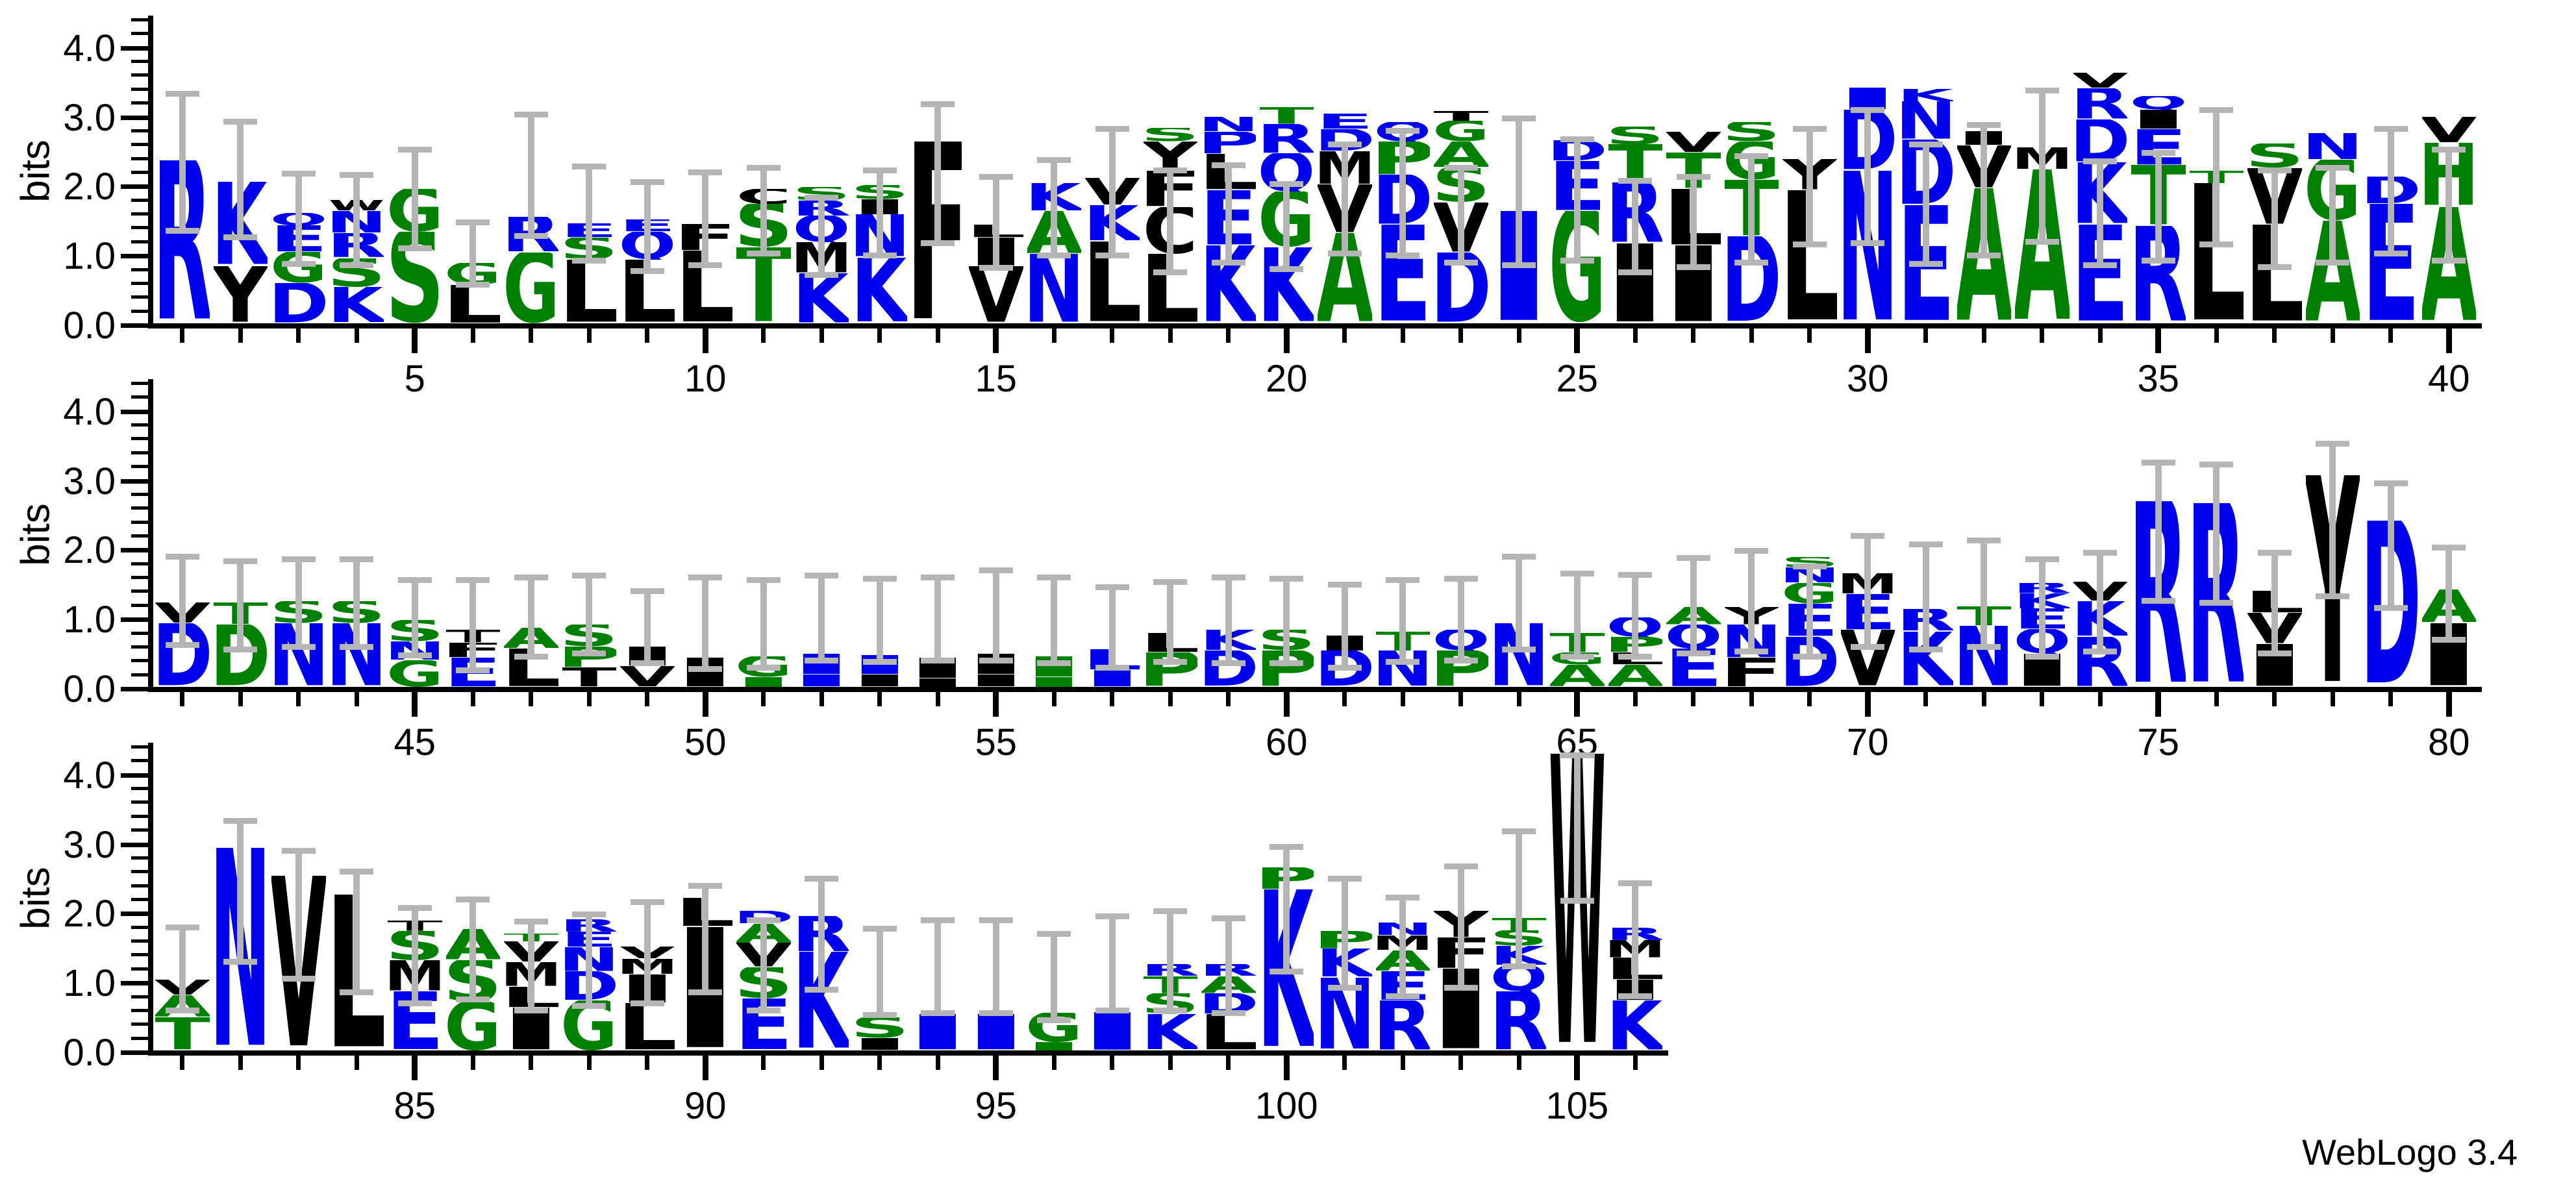  Describe the element at coordinates (531, 288) in the screenshot. I see `logo-letter: G` at that location.